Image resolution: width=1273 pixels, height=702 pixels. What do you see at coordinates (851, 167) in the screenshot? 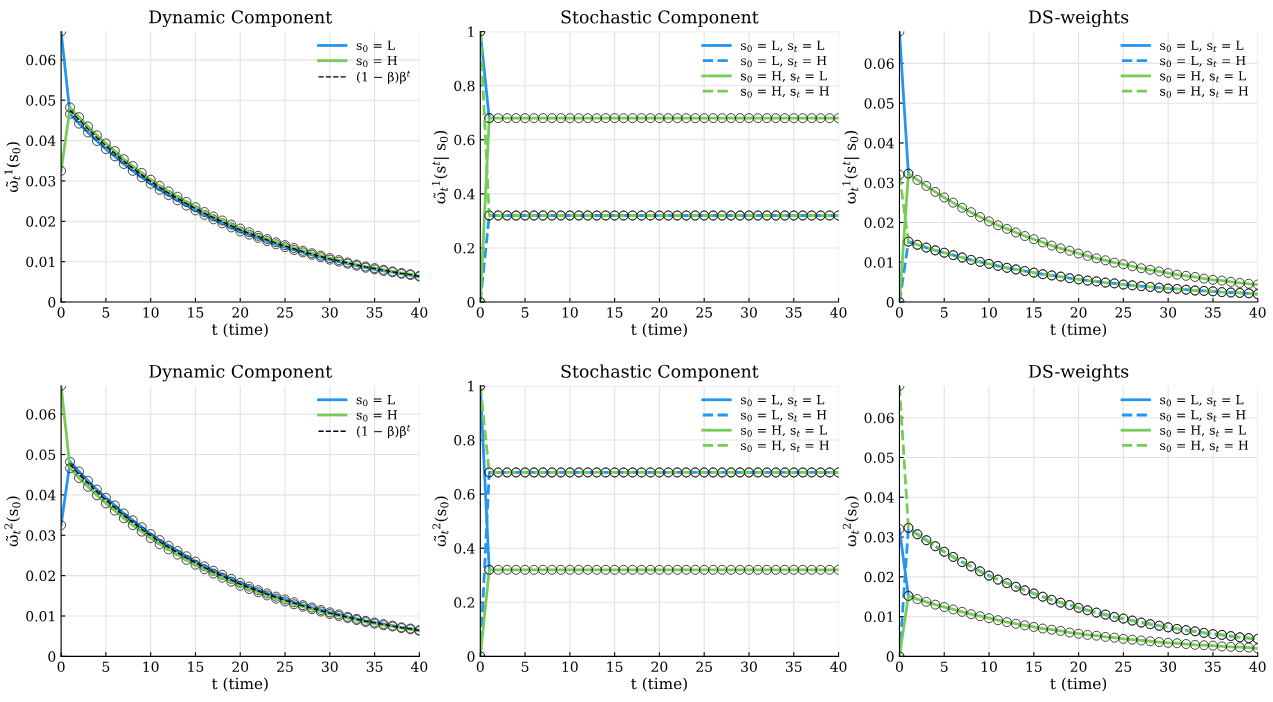
I see `y-axis-title: ω$_{t}$$^{1}$(s$^{t}$| s$_{0}$)` at bounding box center [851, 167].